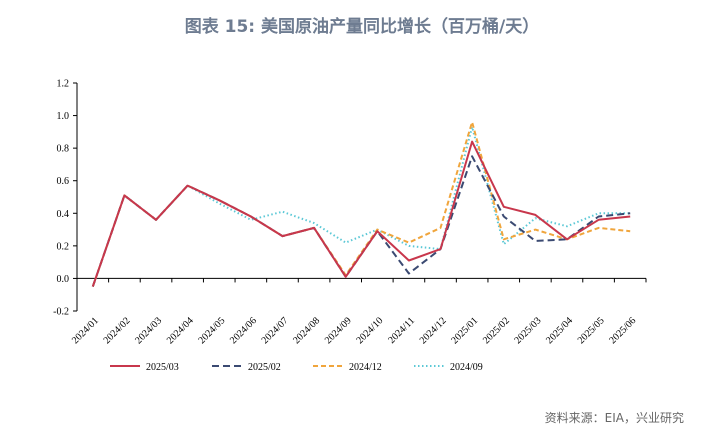  Describe the element at coordinates (433, 330) in the screenshot. I see `x-tick-label: 2024/12` at that location.